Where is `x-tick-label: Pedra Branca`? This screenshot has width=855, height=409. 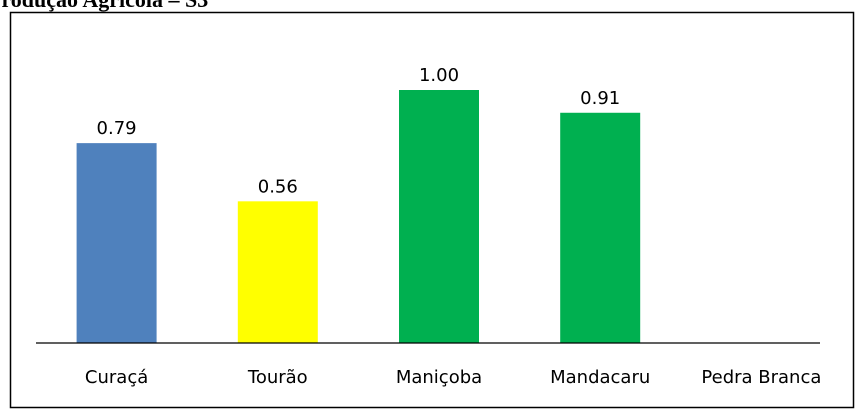
x-tick-label: Pedra Branca is located at coordinates (761, 377).